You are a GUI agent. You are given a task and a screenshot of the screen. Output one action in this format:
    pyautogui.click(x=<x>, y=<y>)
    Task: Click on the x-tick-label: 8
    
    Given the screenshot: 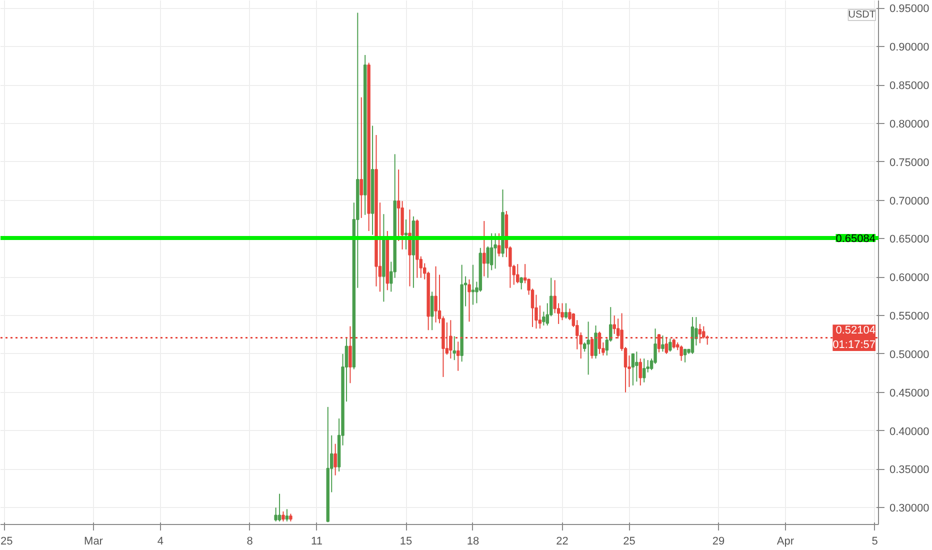 What is the action you would take?
    pyautogui.click(x=249, y=542)
    